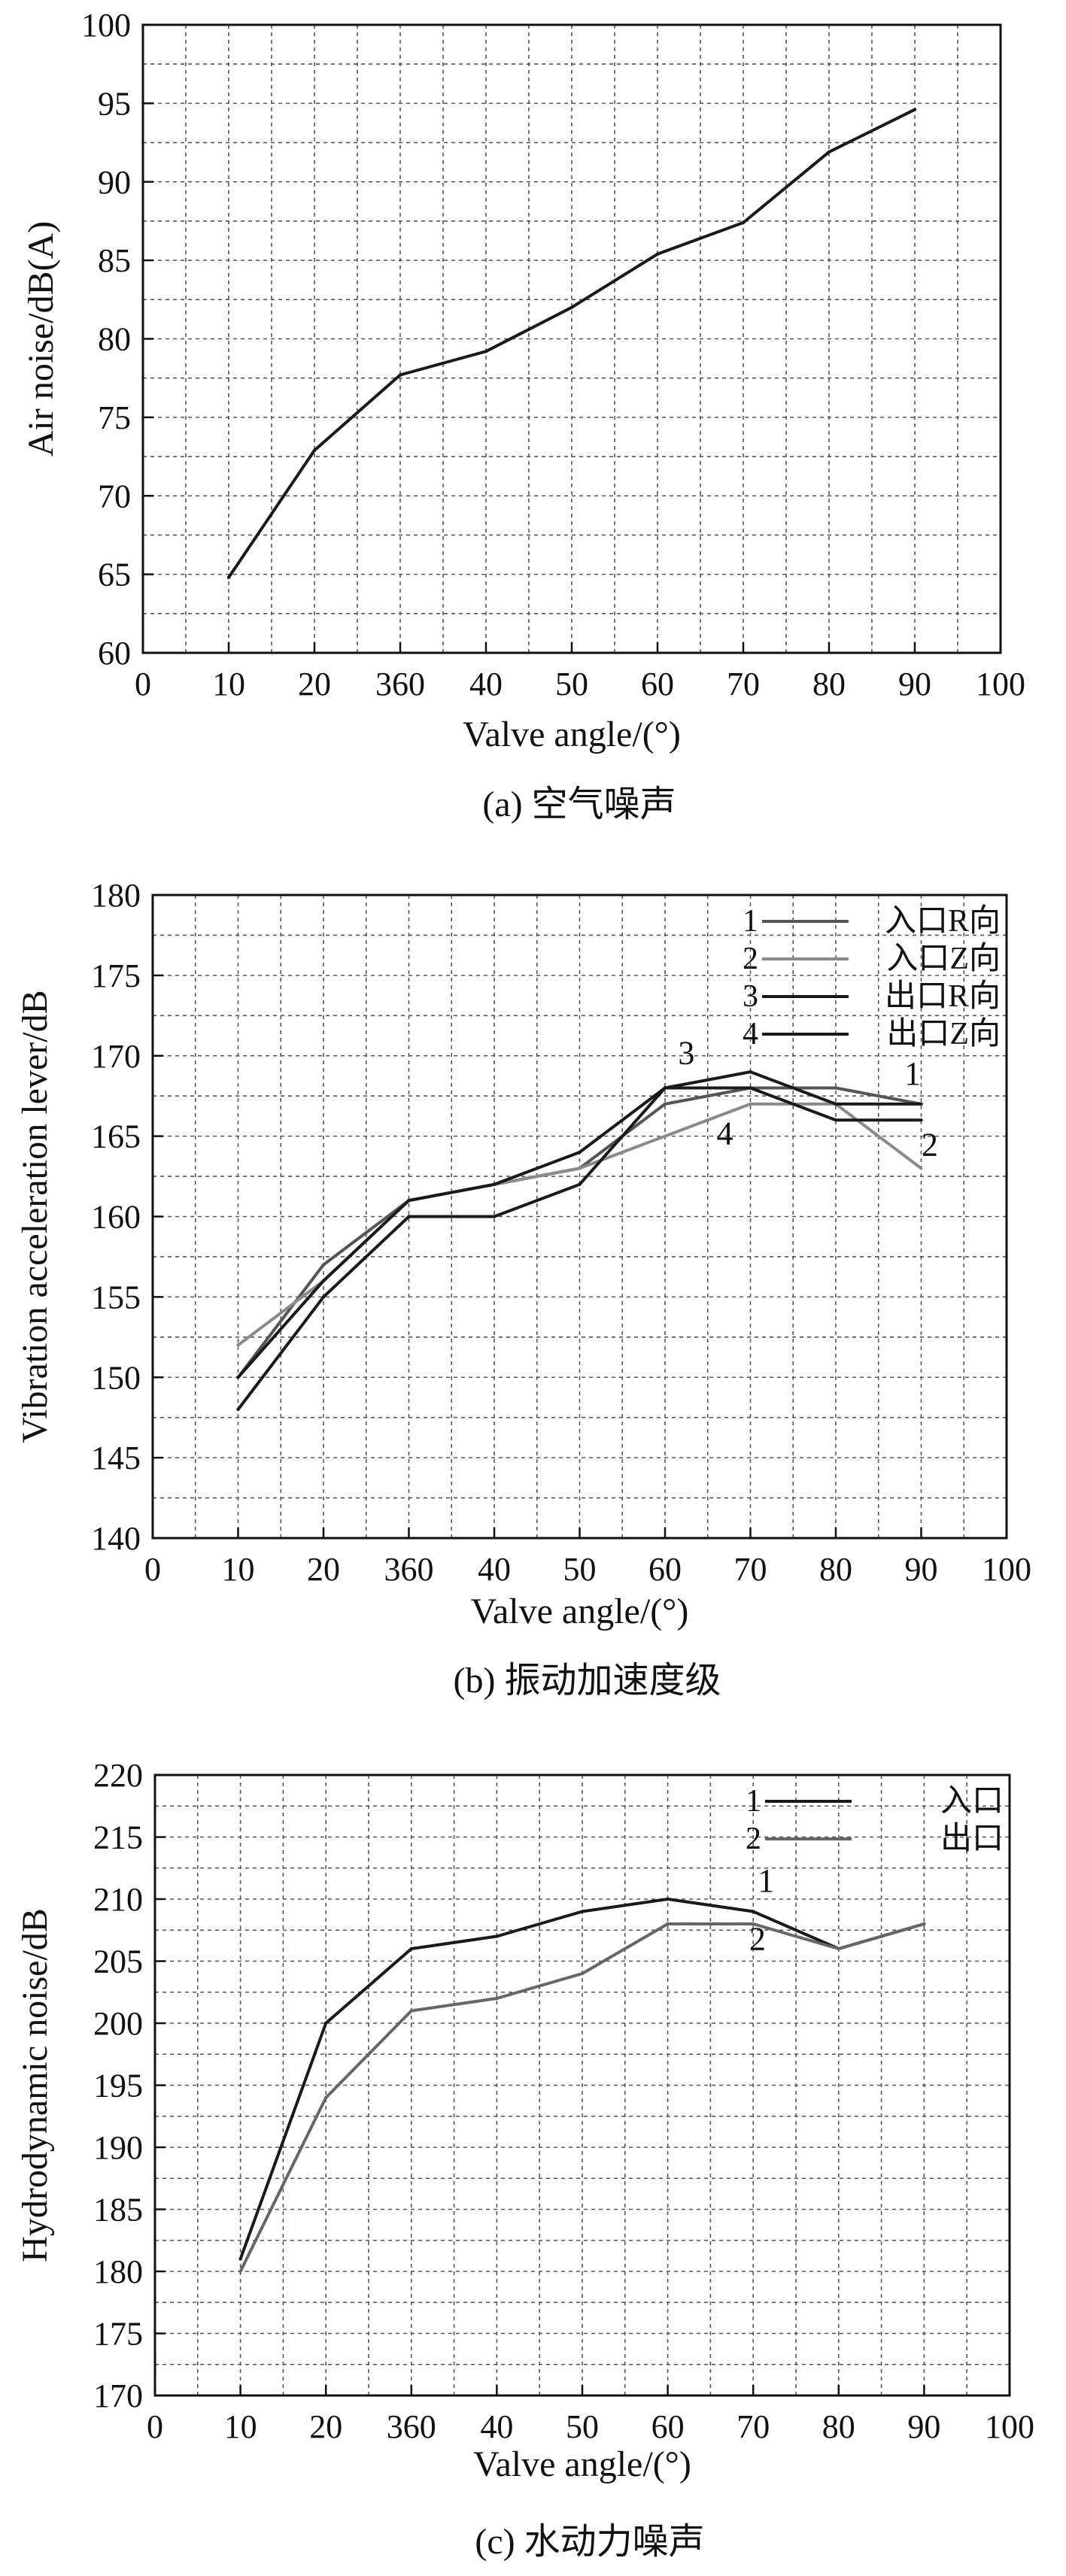 Image resolution: width=1066 pixels, height=2576 pixels. What do you see at coordinates (115, 653) in the screenshot?
I see `y-tick-label: 60` at bounding box center [115, 653].